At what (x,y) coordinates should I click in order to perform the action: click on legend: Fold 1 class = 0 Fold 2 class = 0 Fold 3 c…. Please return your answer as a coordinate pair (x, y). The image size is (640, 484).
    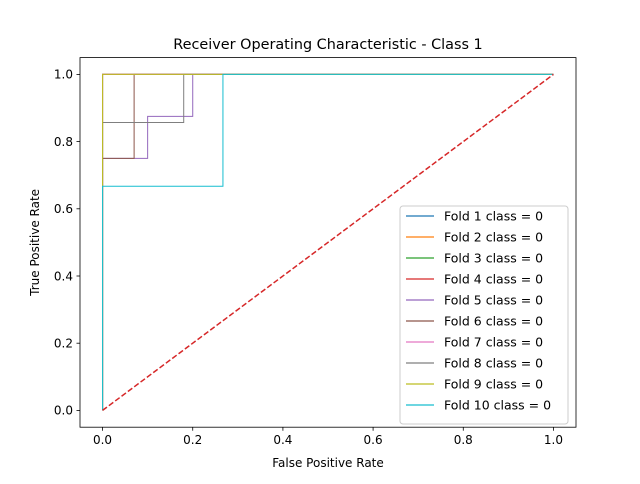
    Looking at the image, I should click on (484, 315).